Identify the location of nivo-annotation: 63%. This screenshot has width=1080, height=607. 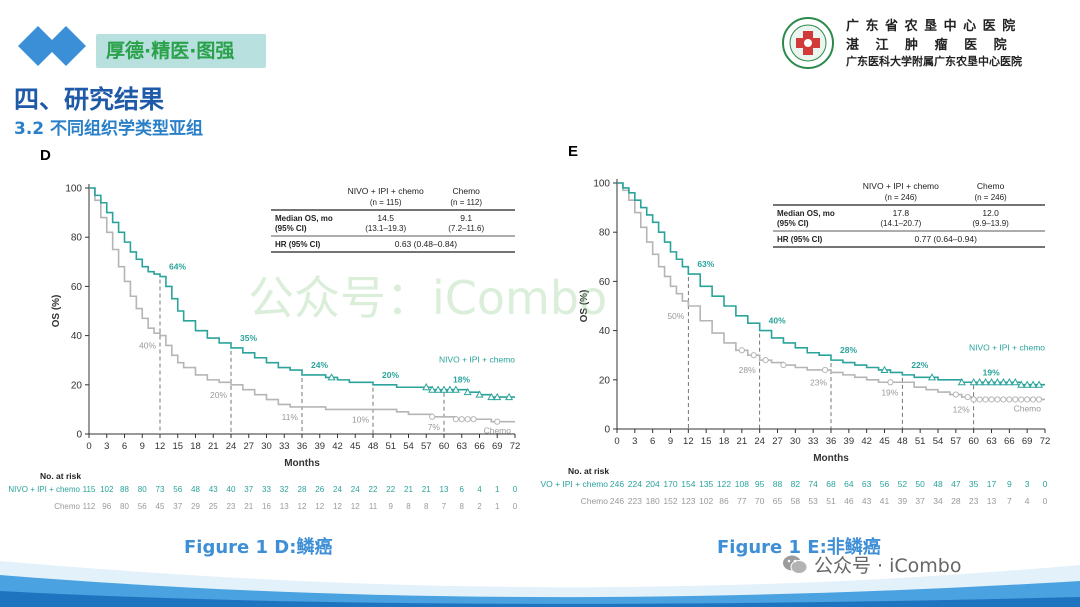
(705, 264).